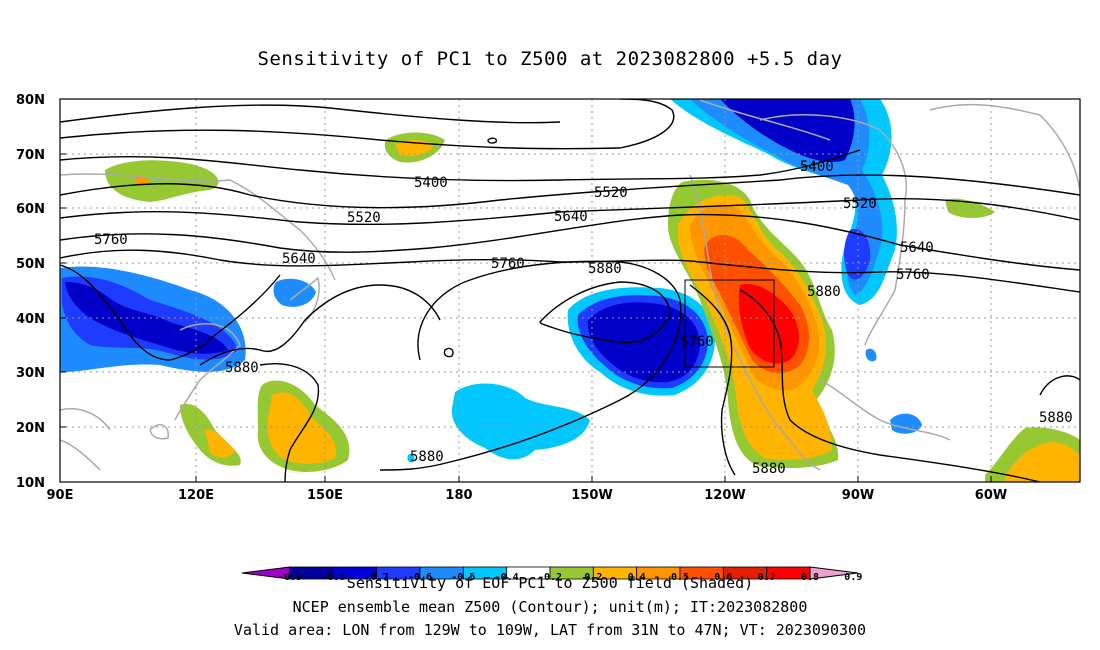 The width and height of the screenshot is (1100, 650). I want to click on colorbar-tick-label: 0.2, so click(593, 577).